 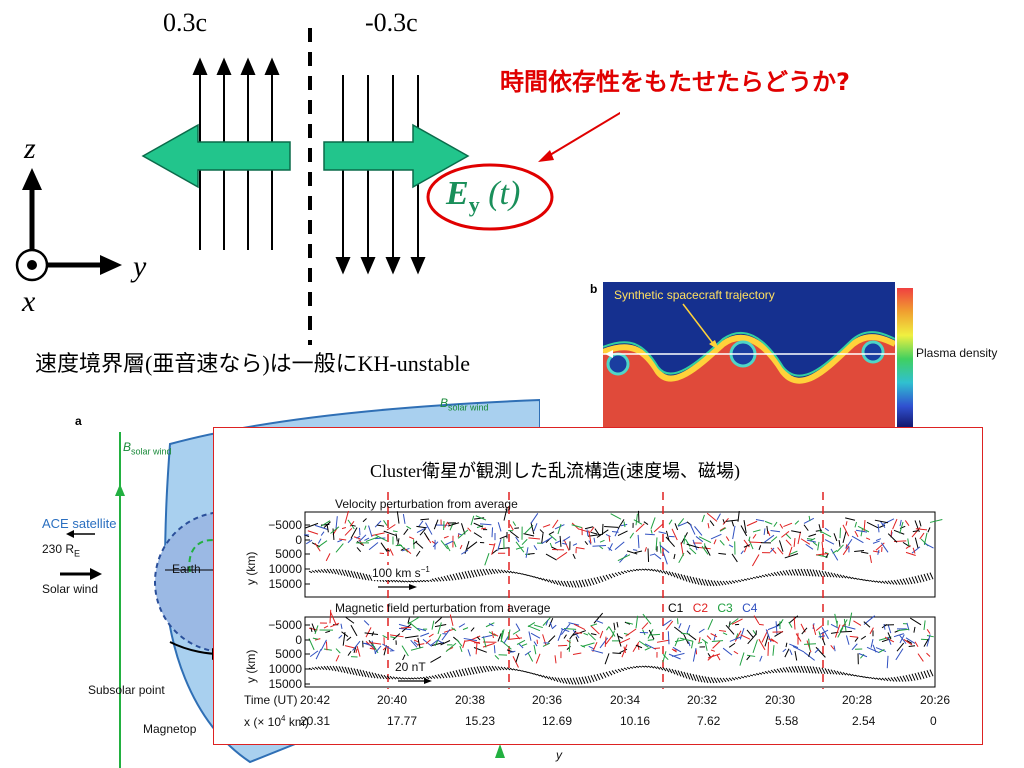 I want to click on legend-c3: C3, so click(x=725, y=608).